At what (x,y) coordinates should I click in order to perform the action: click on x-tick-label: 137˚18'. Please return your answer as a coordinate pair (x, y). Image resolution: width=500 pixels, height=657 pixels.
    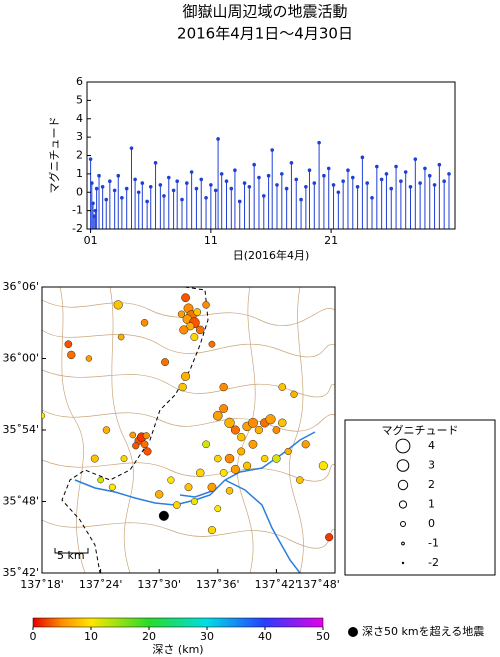
    Looking at the image, I should click on (42, 584).